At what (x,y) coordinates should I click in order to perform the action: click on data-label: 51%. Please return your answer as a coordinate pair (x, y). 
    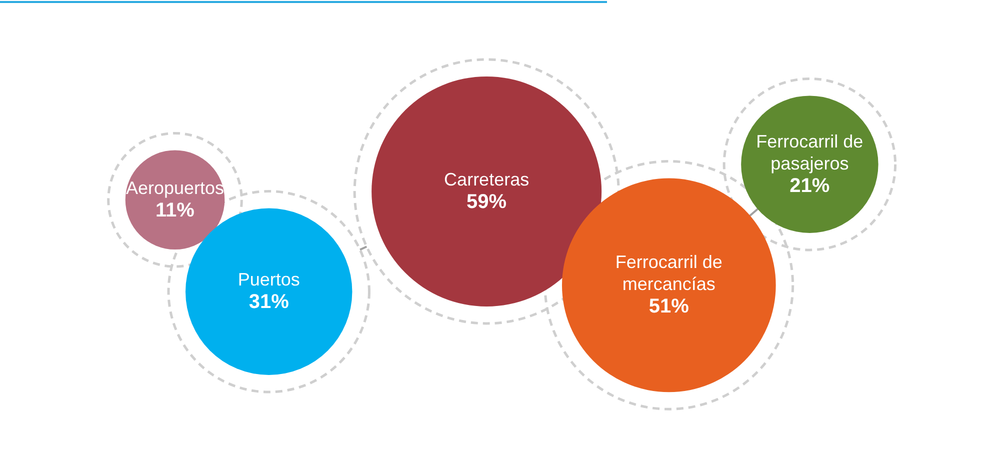
    Looking at the image, I should click on (669, 307).